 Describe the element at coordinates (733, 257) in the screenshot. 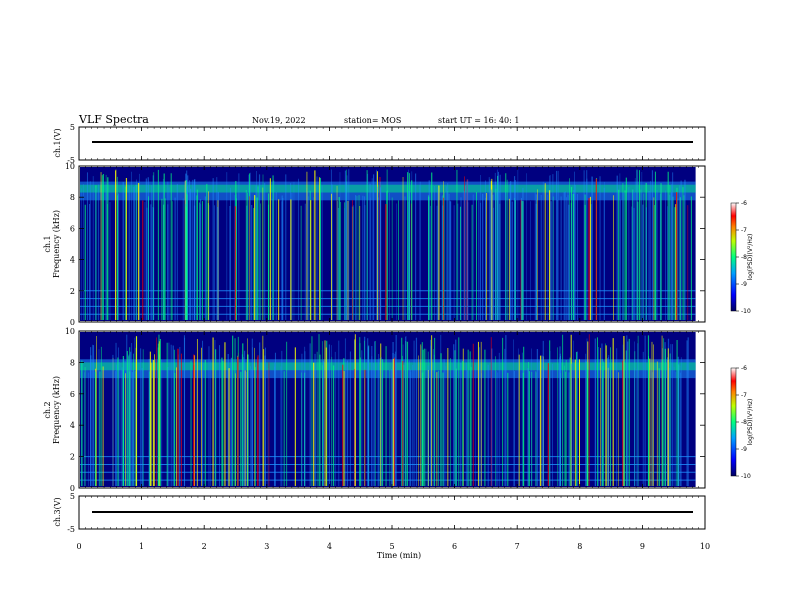

I see `ch1-colorbar` at that location.